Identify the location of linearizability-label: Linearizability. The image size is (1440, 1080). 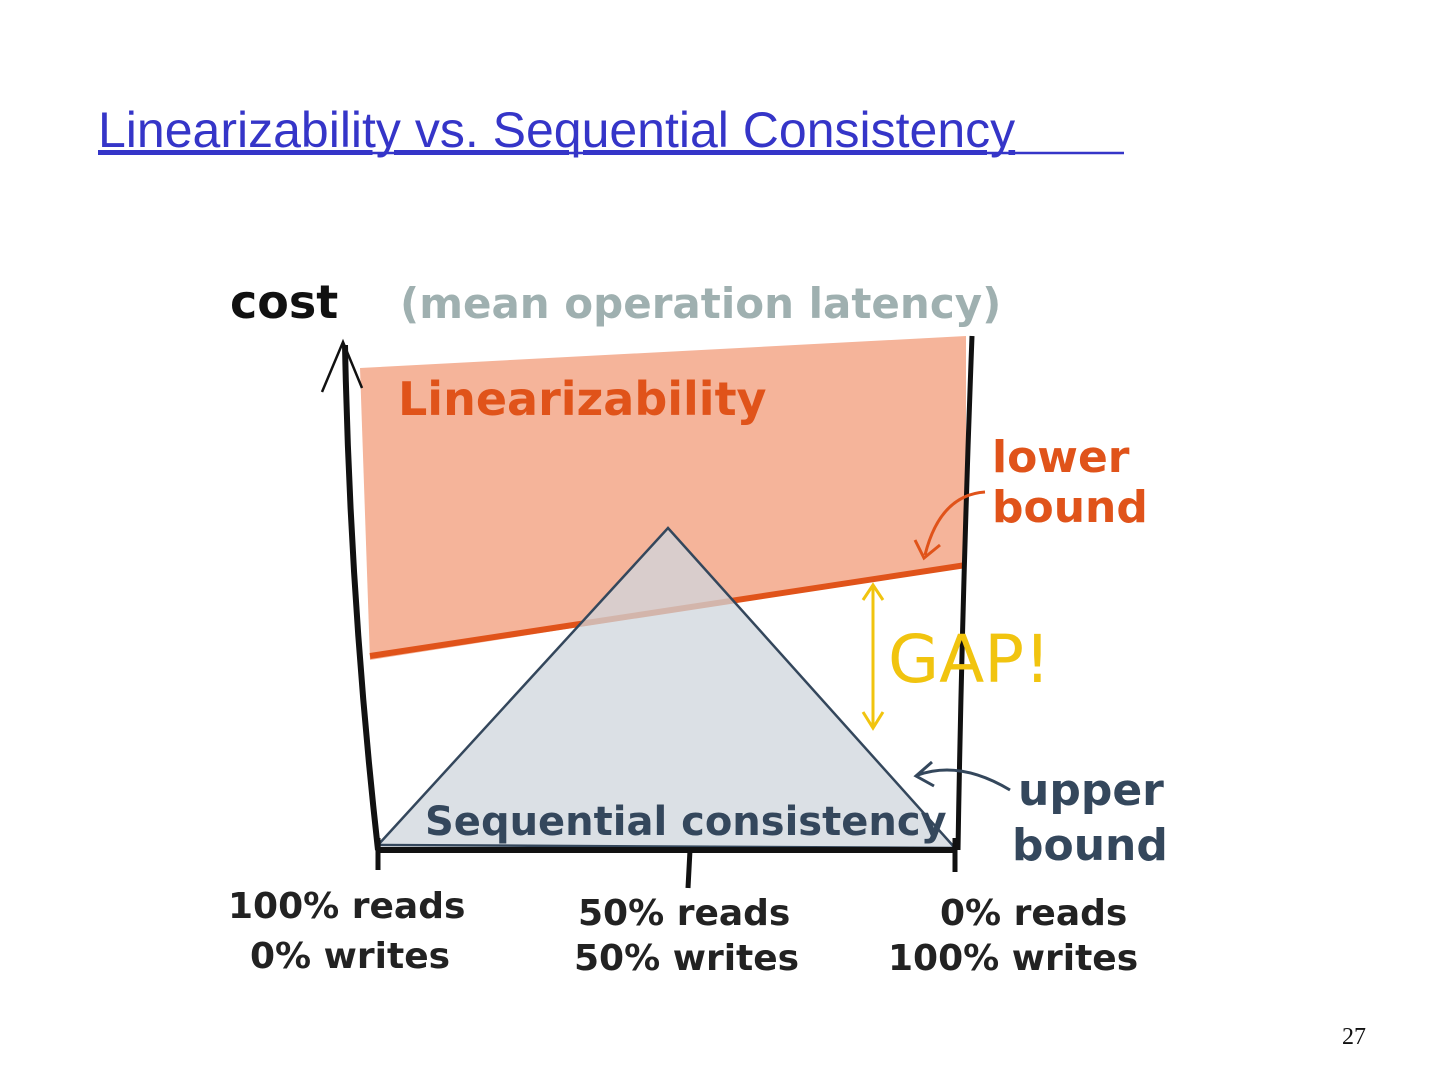
(582, 399).